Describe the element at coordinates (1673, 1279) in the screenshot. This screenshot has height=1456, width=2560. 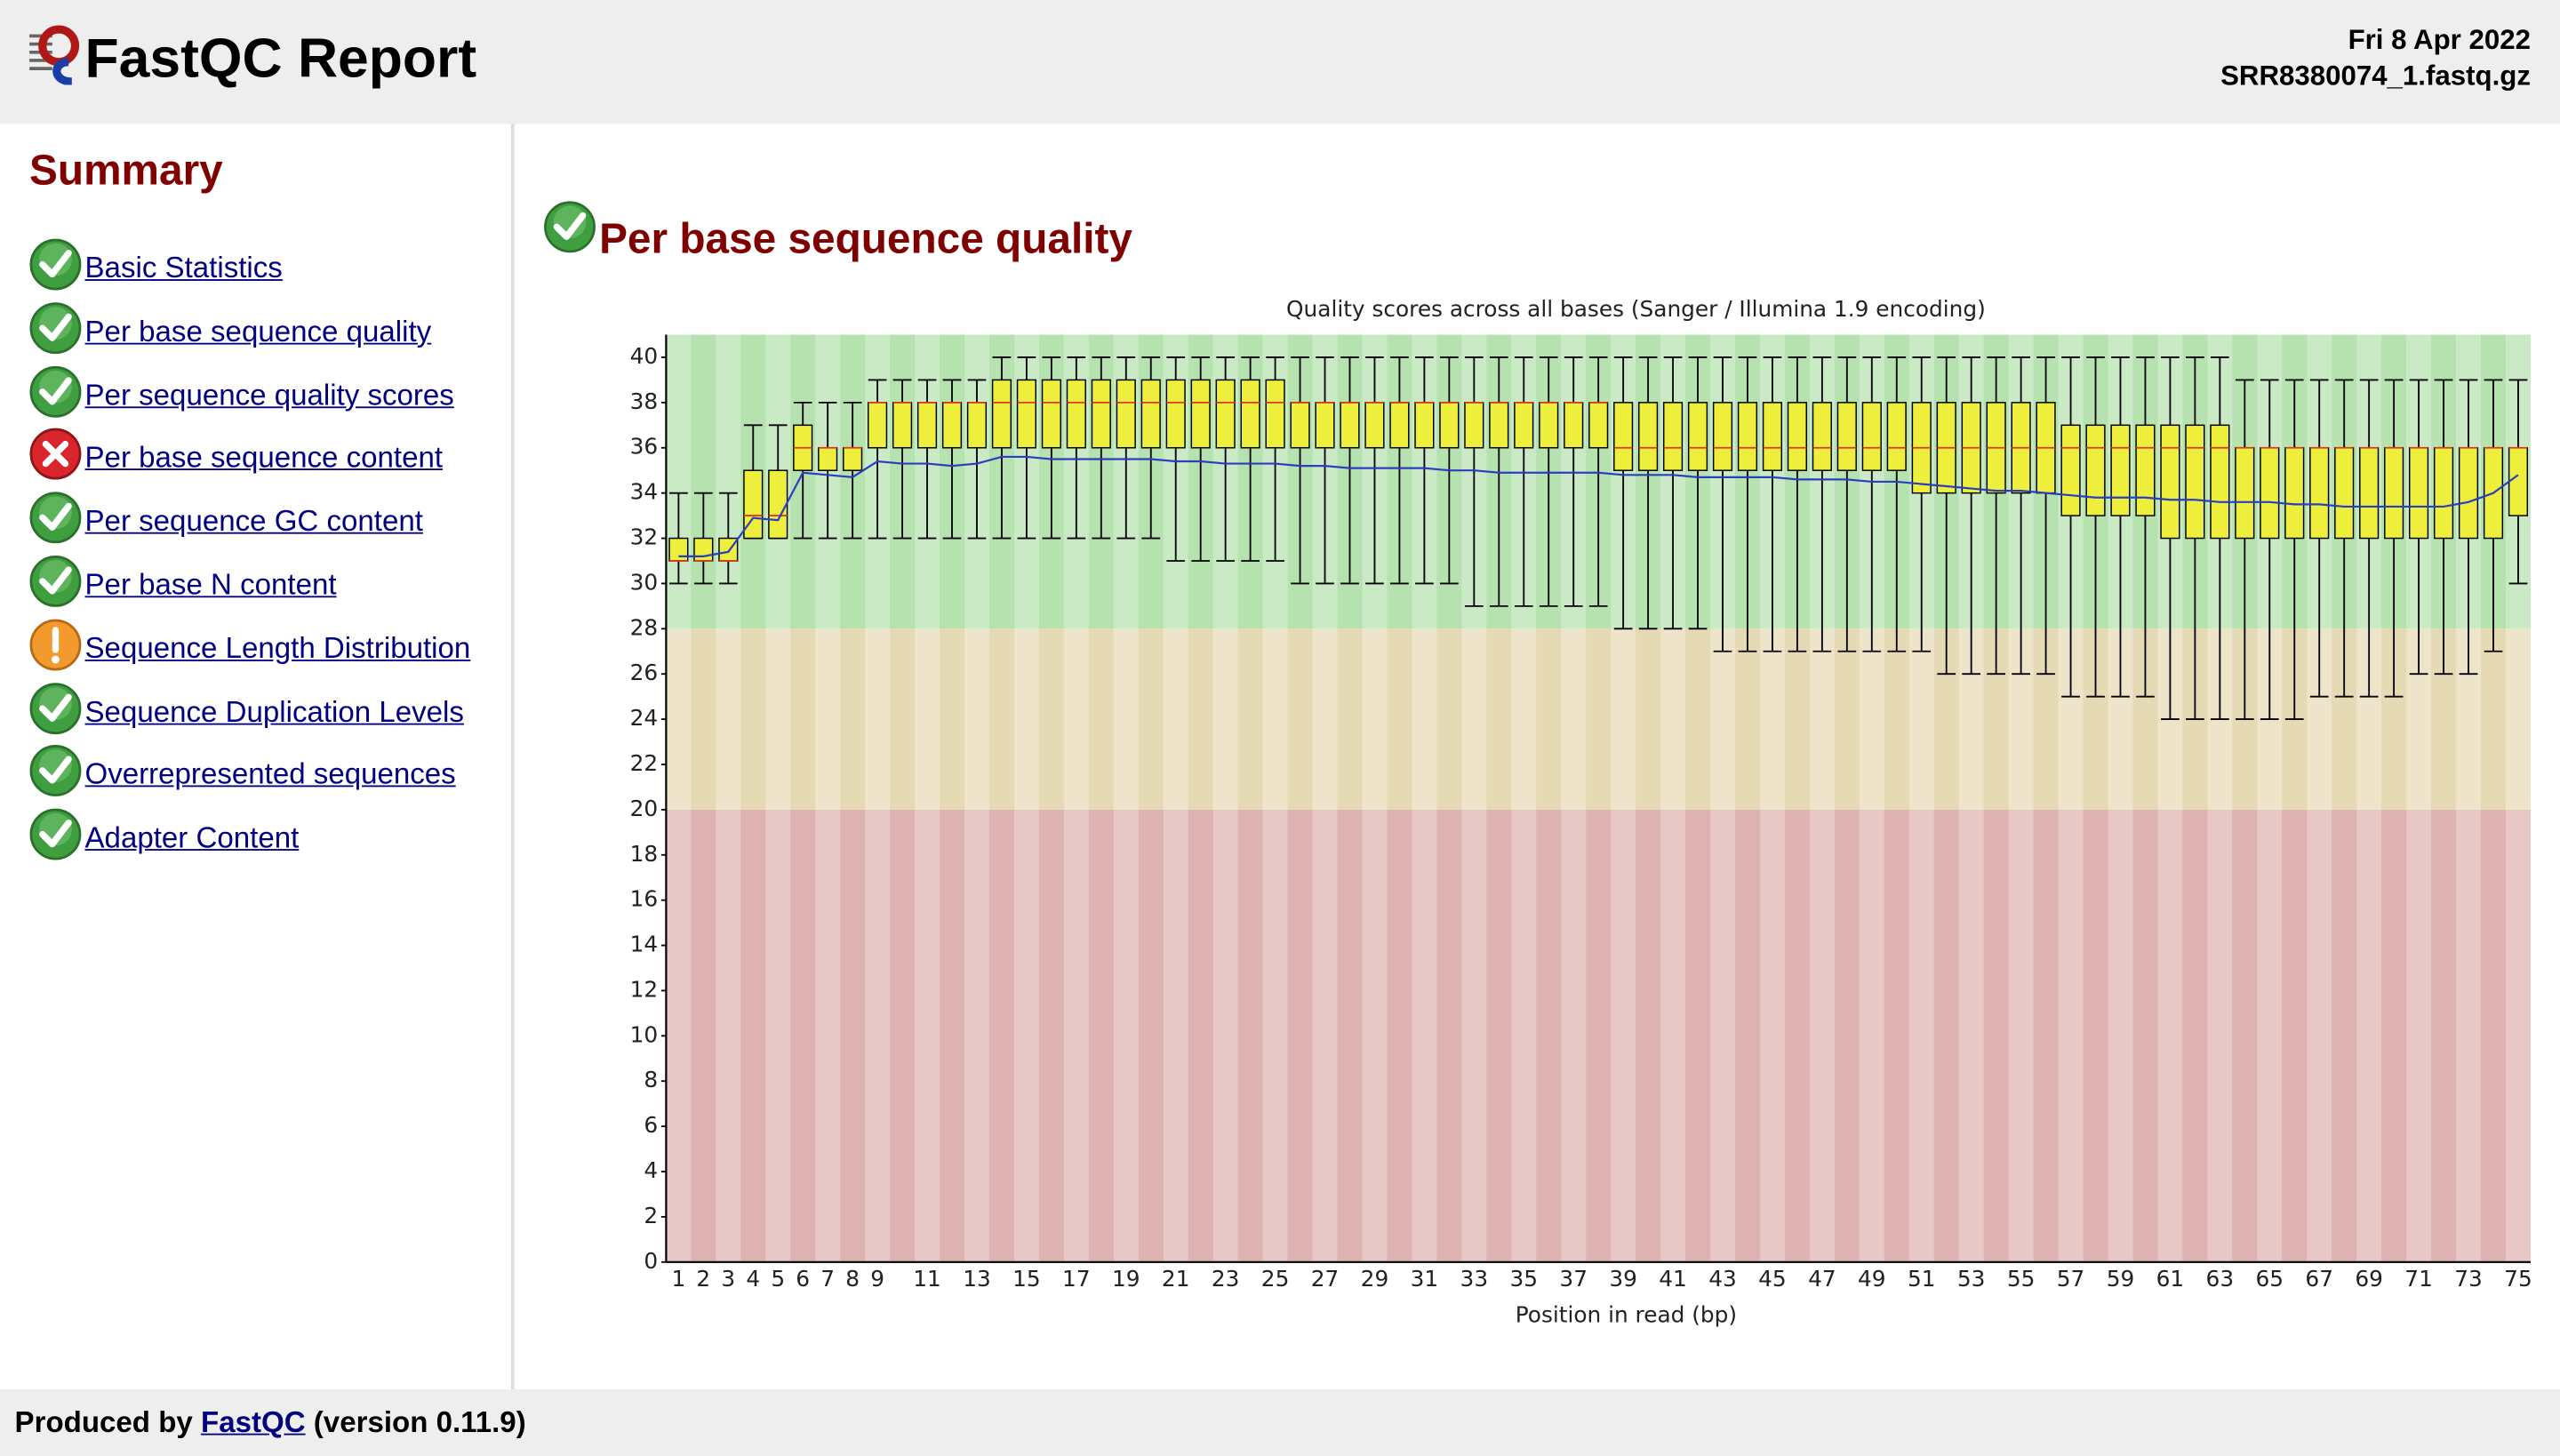
I see `x-tick-label: 41` at that location.